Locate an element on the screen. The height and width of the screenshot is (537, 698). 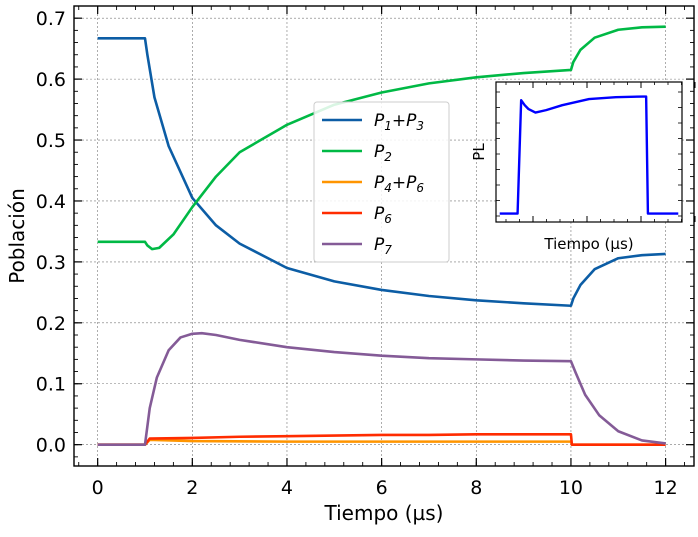
x-tick-label: 8 is located at coordinates (476, 488).